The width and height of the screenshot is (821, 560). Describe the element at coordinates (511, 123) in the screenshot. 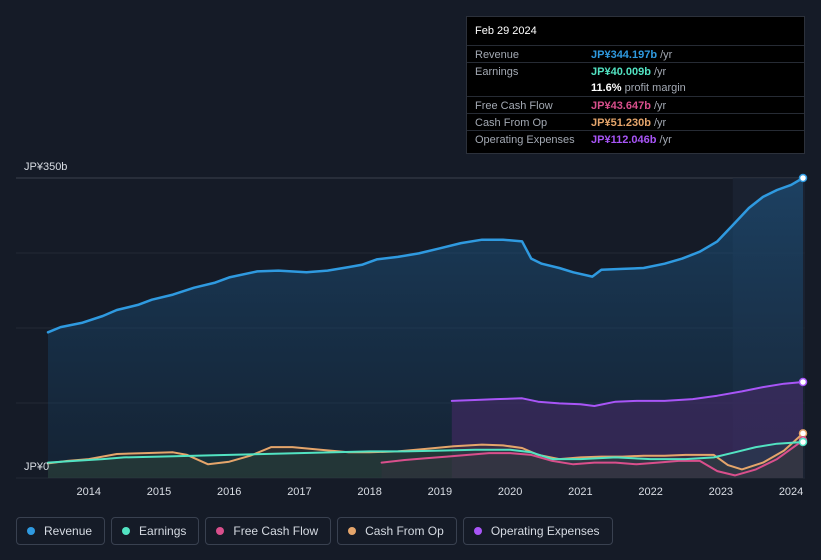

I see `tooltip-row-label: Cash From Op` at that location.